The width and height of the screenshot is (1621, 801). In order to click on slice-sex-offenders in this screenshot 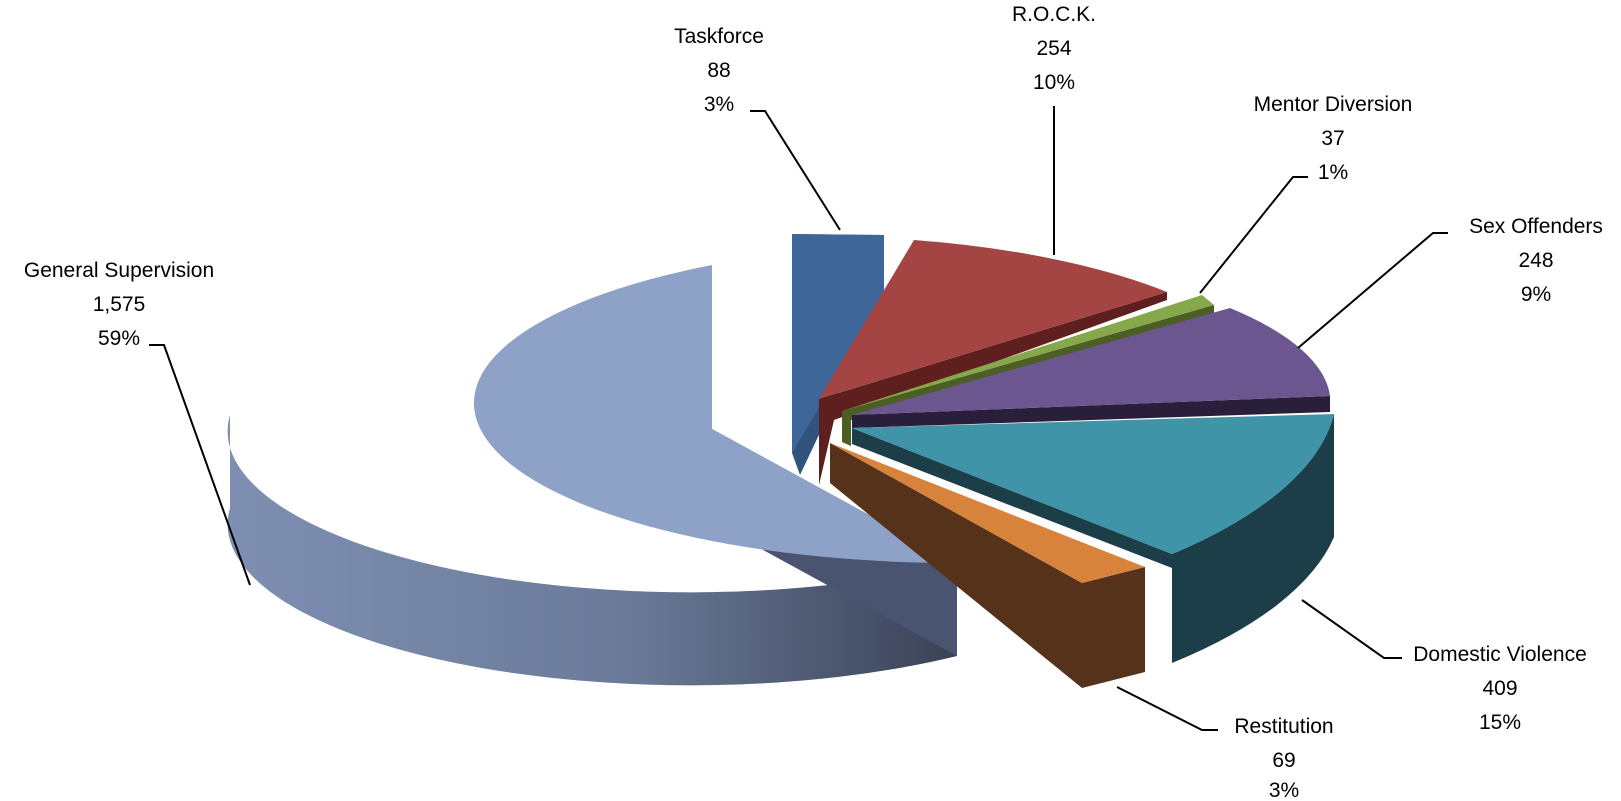, I will do `click(1091, 368)`.